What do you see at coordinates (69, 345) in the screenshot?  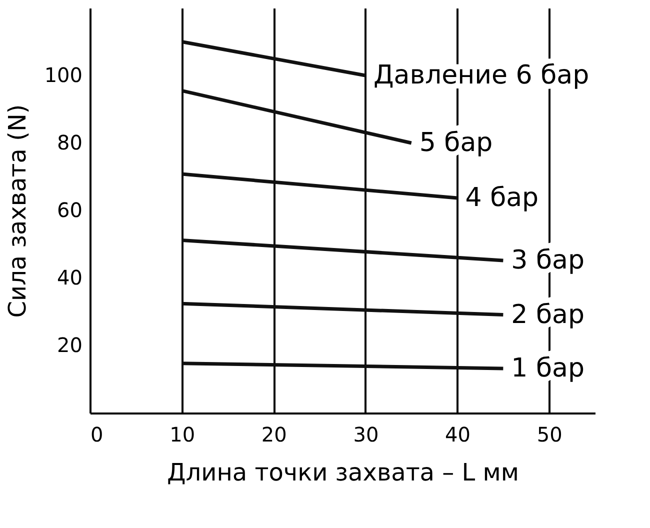 I see `y-tick-label: 20` at bounding box center [69, 345].